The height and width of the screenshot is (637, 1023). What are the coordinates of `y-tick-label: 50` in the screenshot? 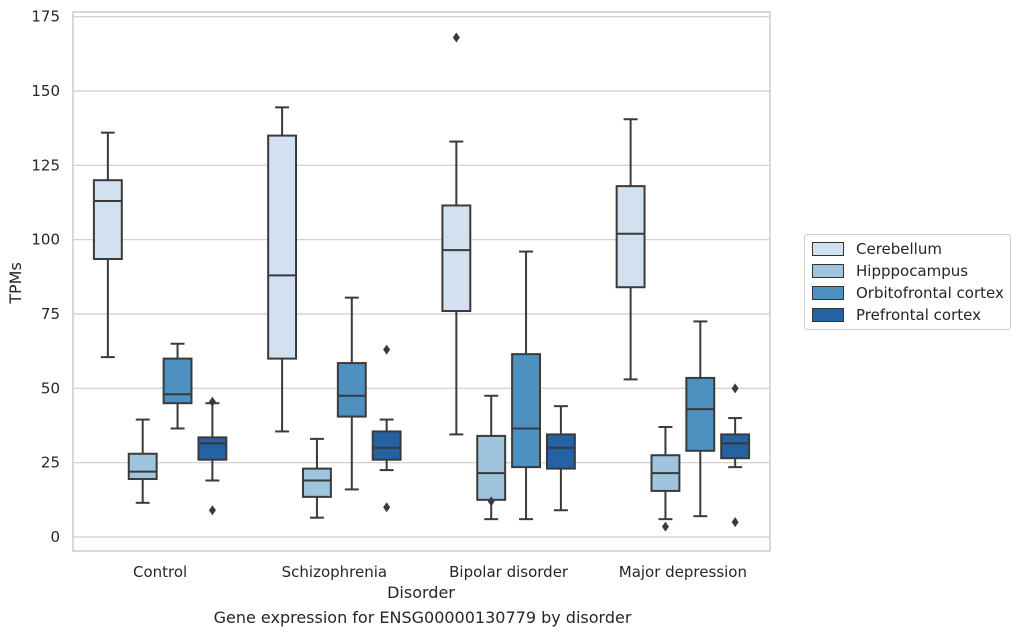 It's located at (50, 388).